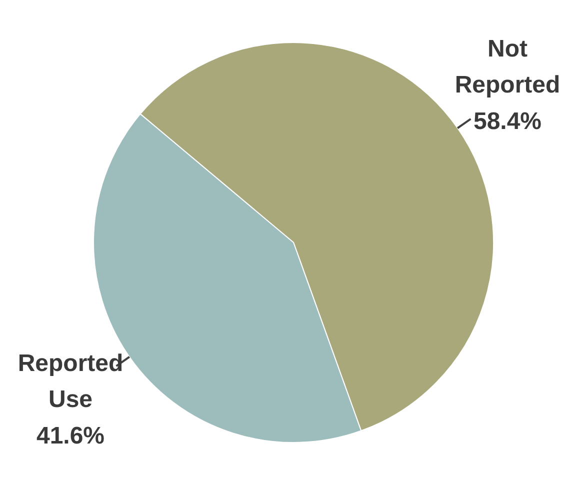 The height and width of the screenshot is (490, 577). What do you see at coordinates (507, 67) in the screenshot?
I see `slice-label: Not Reported` at bounding box center [507, 67].